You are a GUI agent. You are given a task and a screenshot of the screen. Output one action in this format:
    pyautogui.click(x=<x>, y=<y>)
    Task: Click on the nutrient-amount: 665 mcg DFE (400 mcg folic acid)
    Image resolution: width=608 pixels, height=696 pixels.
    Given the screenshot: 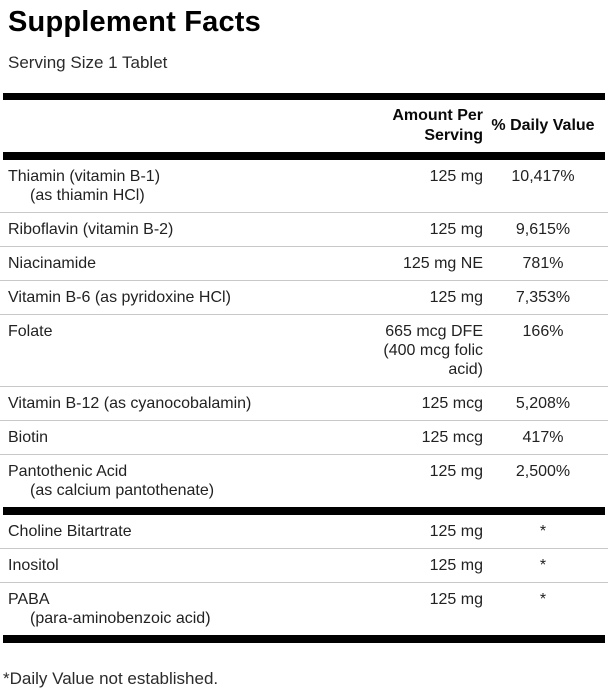 What is the action you would take?
    pyautogui.click(x=433, y=350)
    